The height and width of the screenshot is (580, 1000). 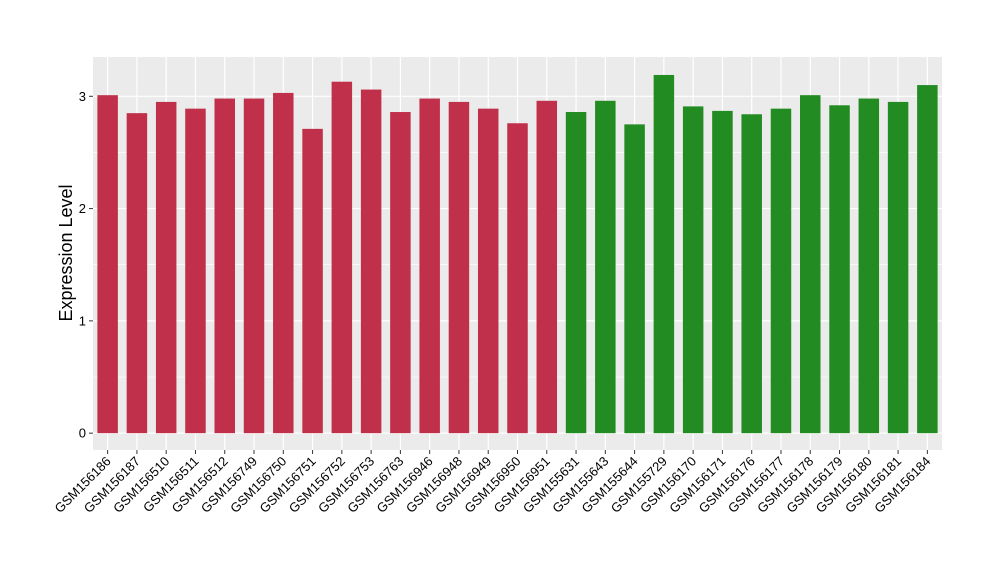 I want to click on bar-GSM156180, so click(x=869, y=266).